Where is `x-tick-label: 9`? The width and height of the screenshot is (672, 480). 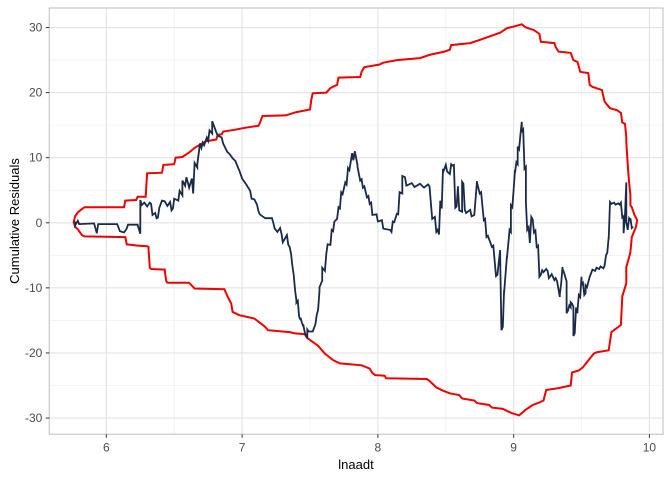
x-tick-label: 9 is located at coordinates (513, 447).